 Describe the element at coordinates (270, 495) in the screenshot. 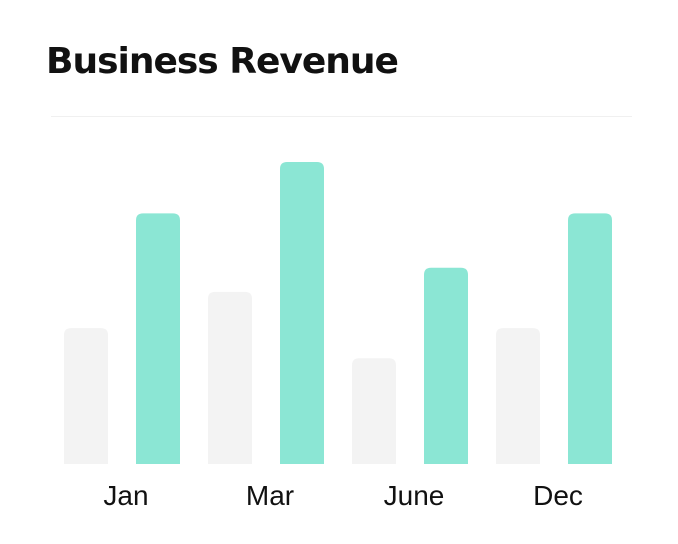

I see `x-tick-label-mar: Mar` at that location.